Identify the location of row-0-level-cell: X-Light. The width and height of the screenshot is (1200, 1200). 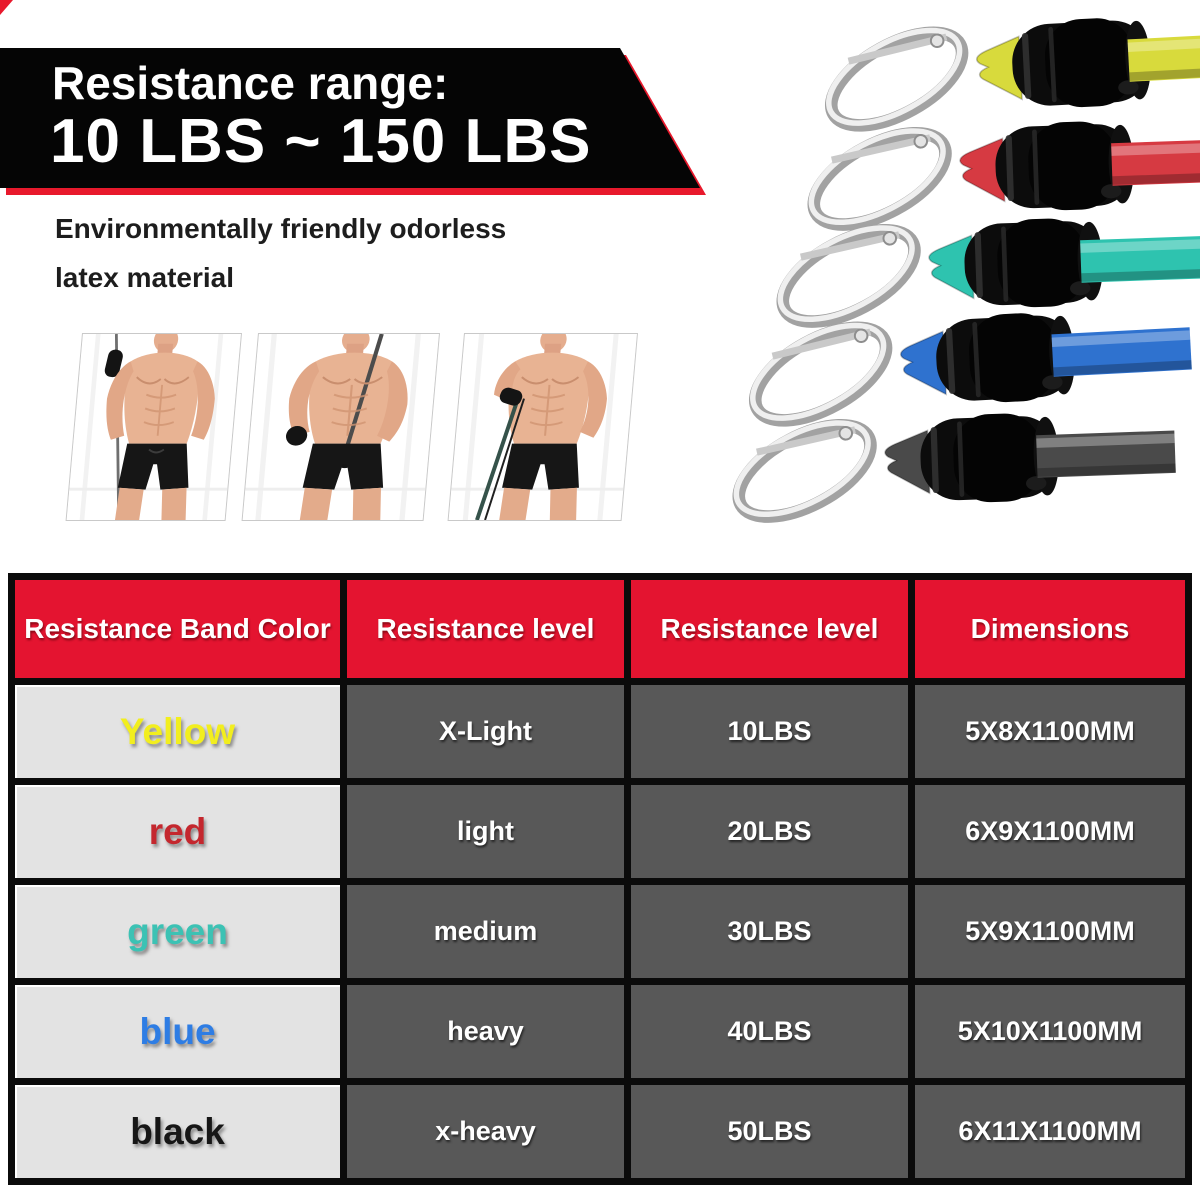
(485, 731).